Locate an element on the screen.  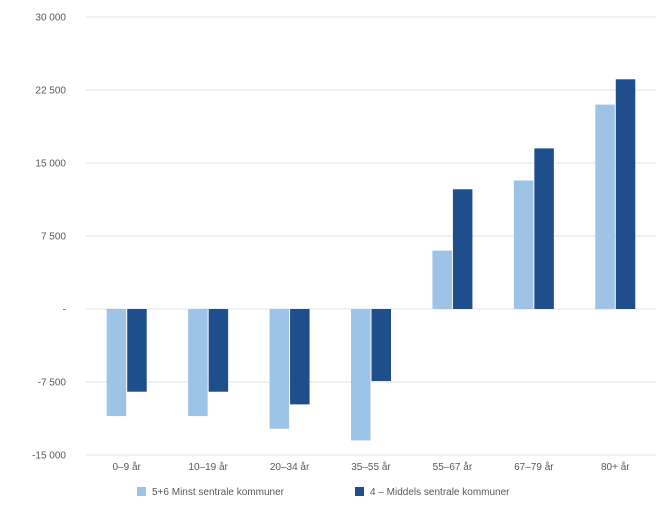
legend-label: 5+6 Minst sentrale kommuner is located at coordinates (218, 492).